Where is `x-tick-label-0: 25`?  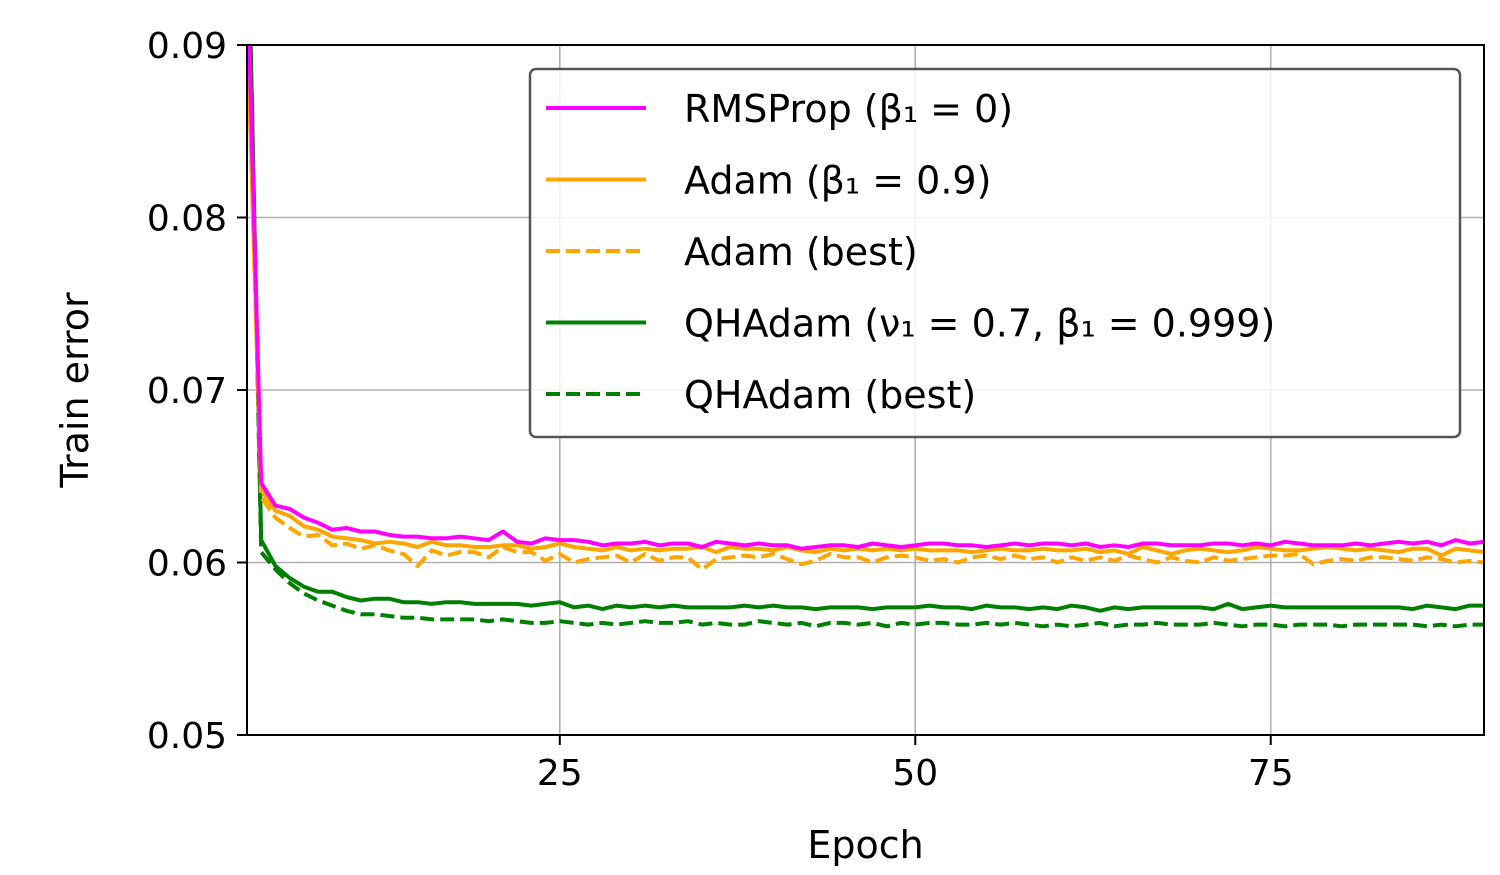 x-tick-label-0: 25 is located at coordinates (560, 773).